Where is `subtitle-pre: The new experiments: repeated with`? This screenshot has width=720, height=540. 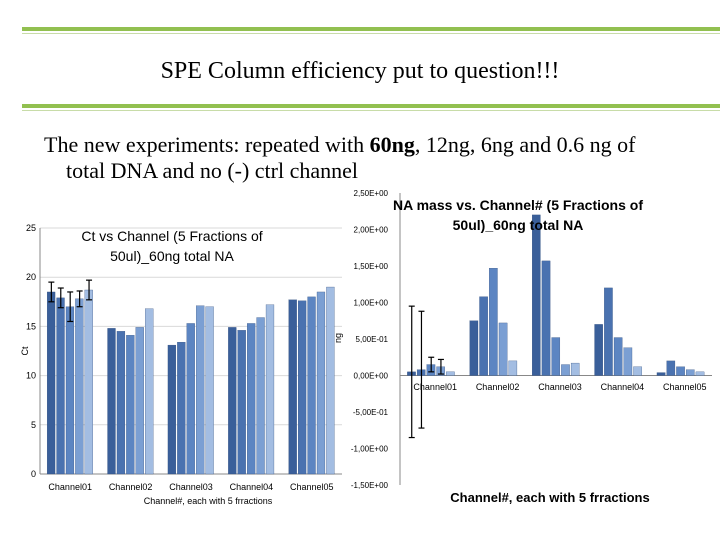
subtitle-pre: The new experiments: repeated with is located at coordinates (207, 144).